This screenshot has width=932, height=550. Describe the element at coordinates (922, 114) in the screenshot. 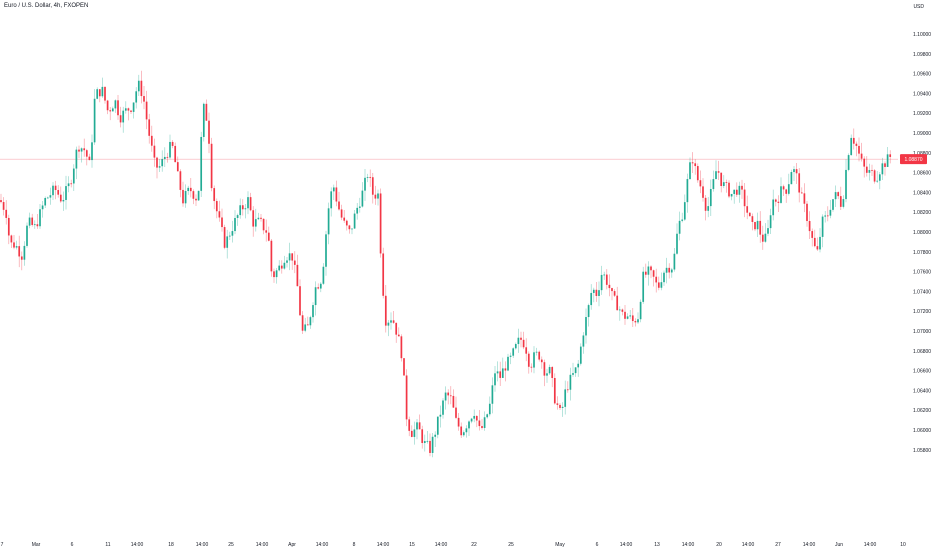

I see `price-tick-label: 1.09200` at that location.